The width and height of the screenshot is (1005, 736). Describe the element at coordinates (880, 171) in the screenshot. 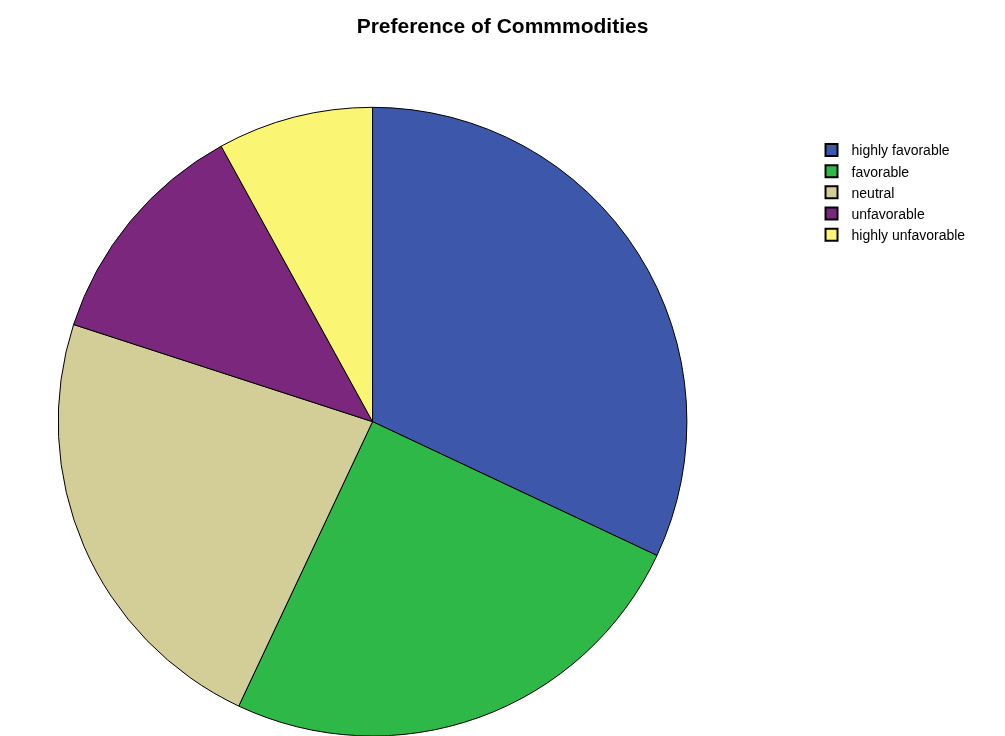

I see `legend-label: favorable` at that location.